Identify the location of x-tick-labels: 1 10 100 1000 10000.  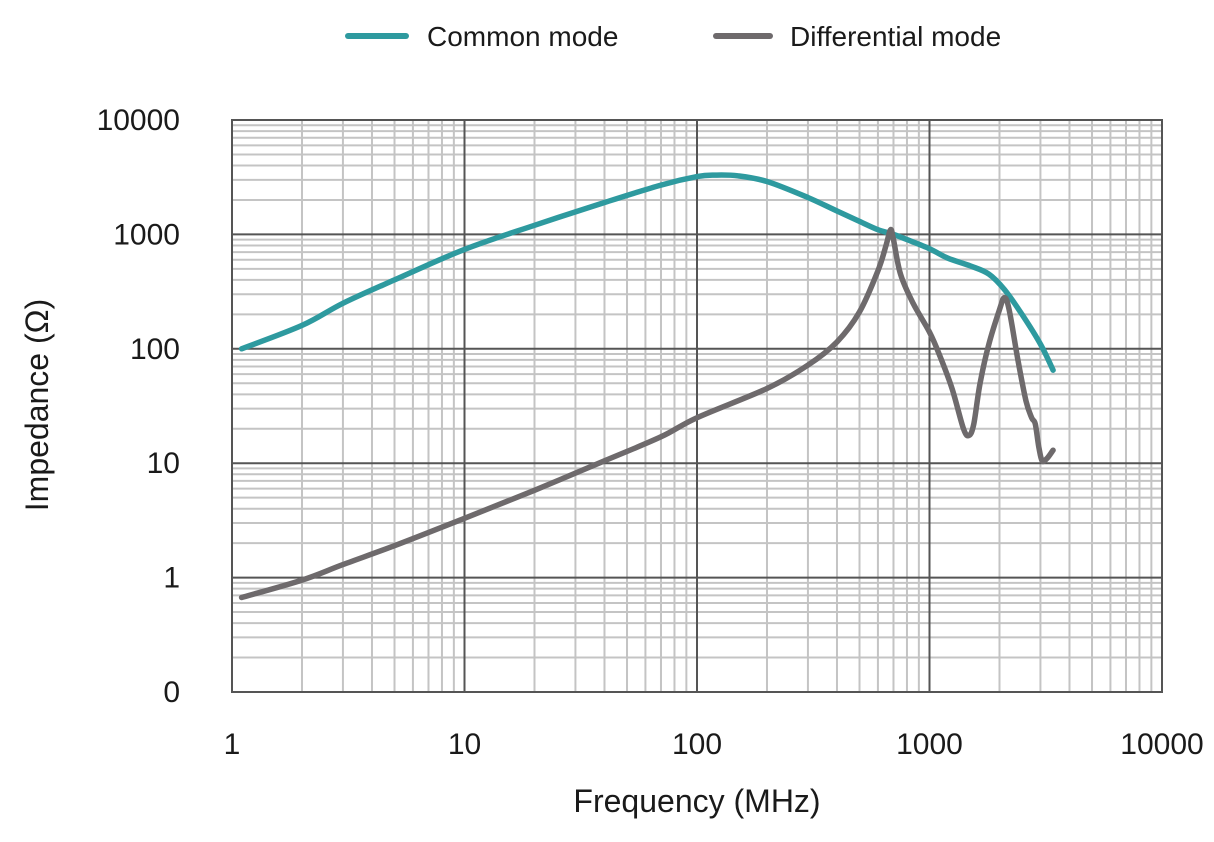
(714, 744).